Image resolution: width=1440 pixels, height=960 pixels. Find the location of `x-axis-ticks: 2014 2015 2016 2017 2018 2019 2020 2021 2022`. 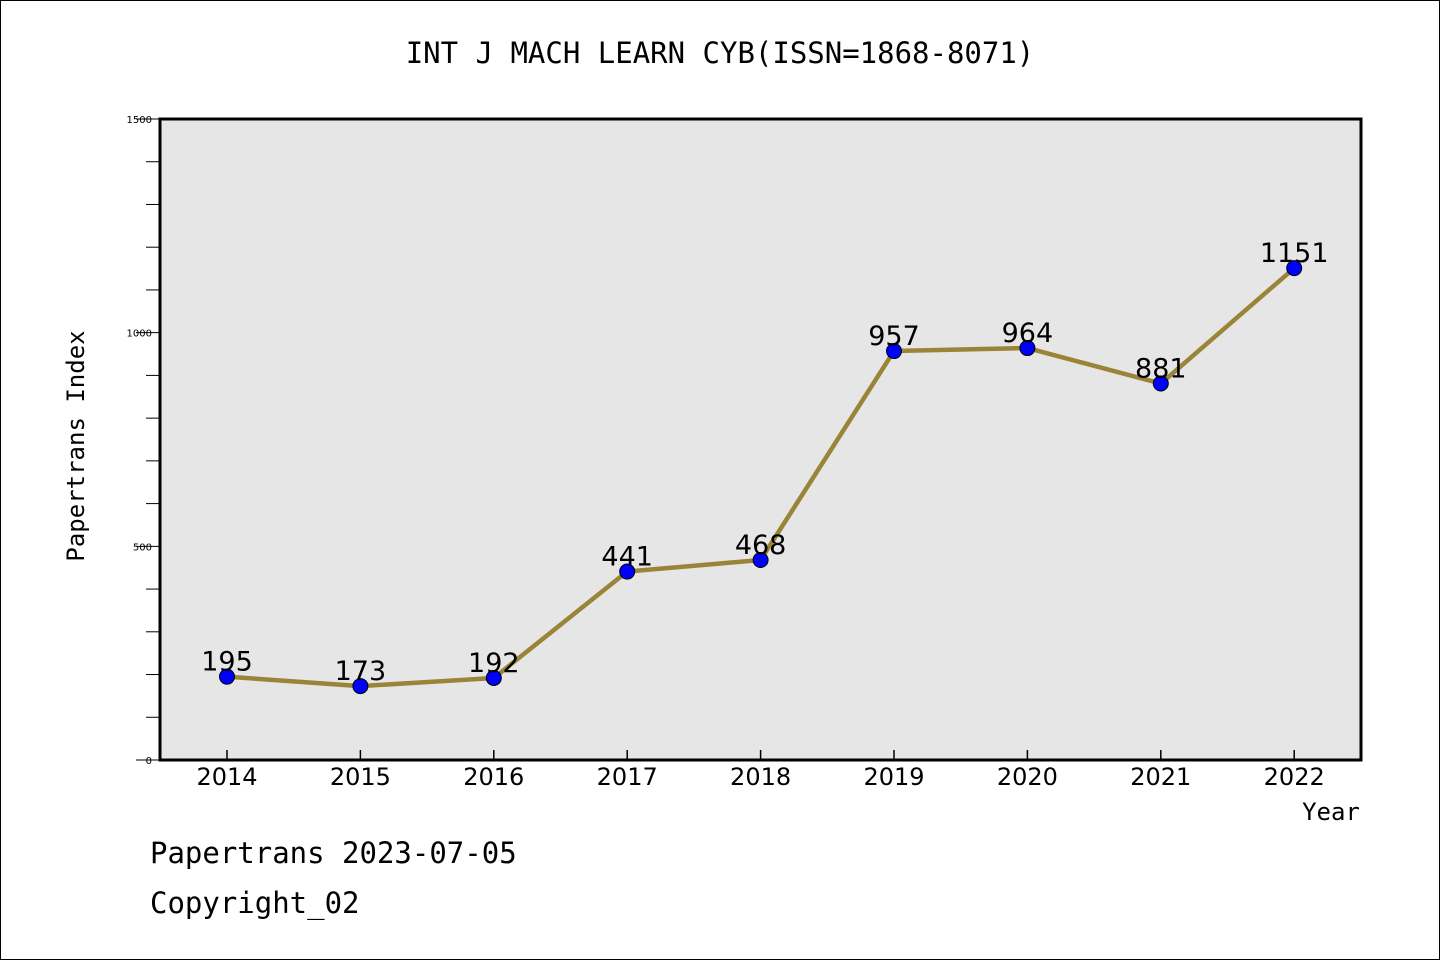

x-axis-ticks: 2014 2015 2016 2017 2018 2019 2020 2021 2022 is located at coordinates (760, 770).